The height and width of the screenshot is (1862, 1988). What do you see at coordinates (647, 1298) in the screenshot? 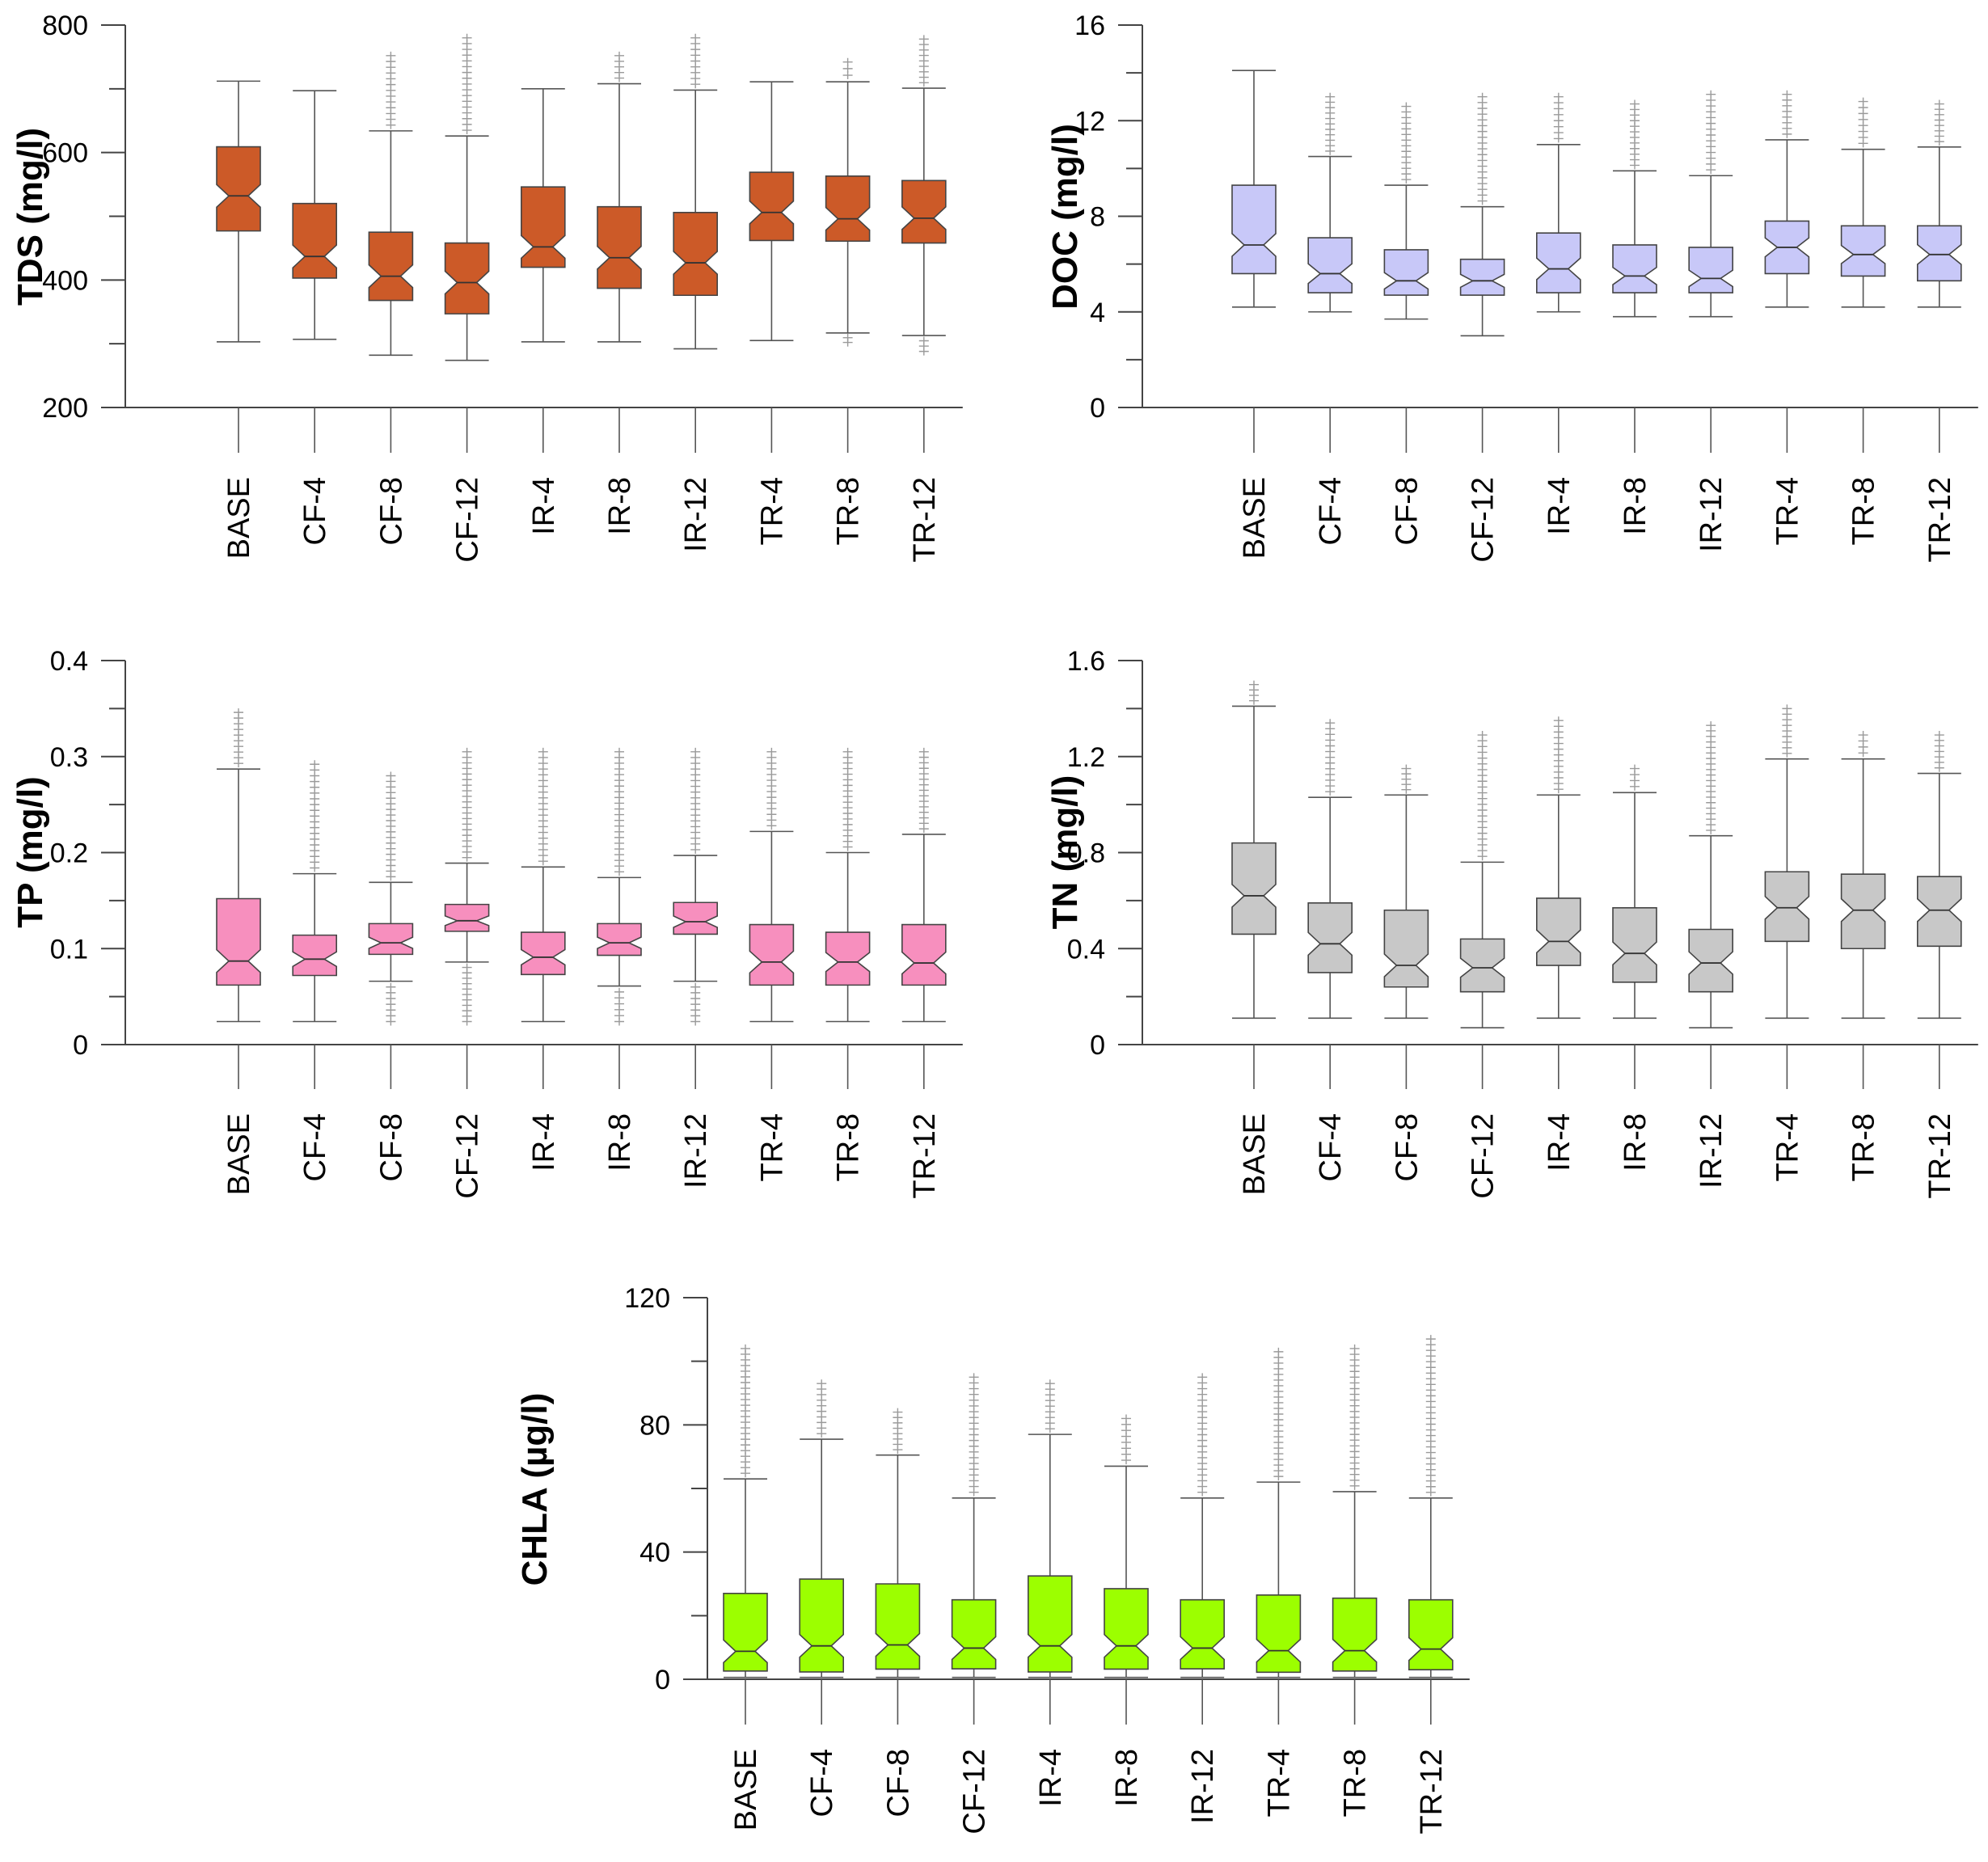
I see `y-tick-label: 120` at bounding box center [647, 1298].